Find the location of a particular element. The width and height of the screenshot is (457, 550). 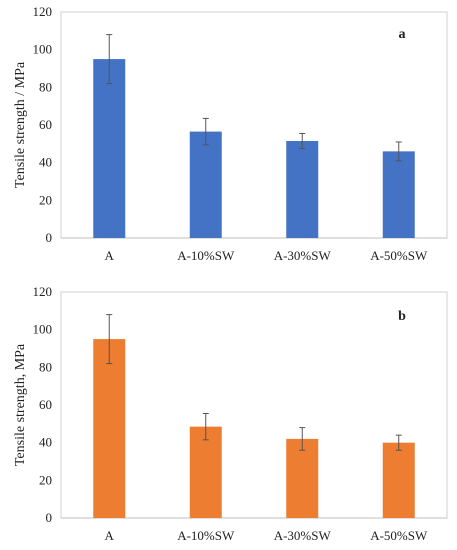

y-axis-label: Tensile strength / MPa is located at coordinates (20, 124).